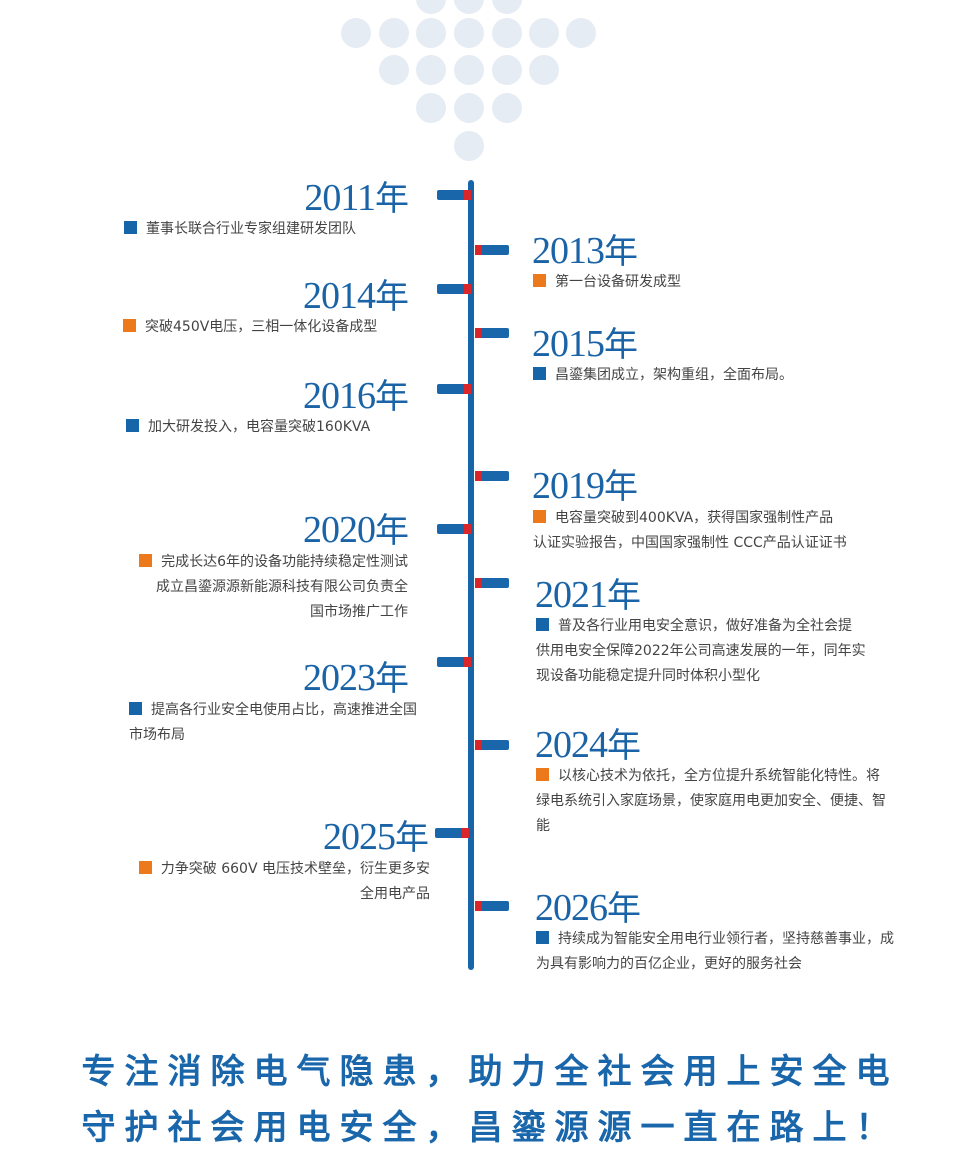 The width and height of the screenshot is (980, 1174). I want to click on milestone-year: 2026年, so click(588, 908).